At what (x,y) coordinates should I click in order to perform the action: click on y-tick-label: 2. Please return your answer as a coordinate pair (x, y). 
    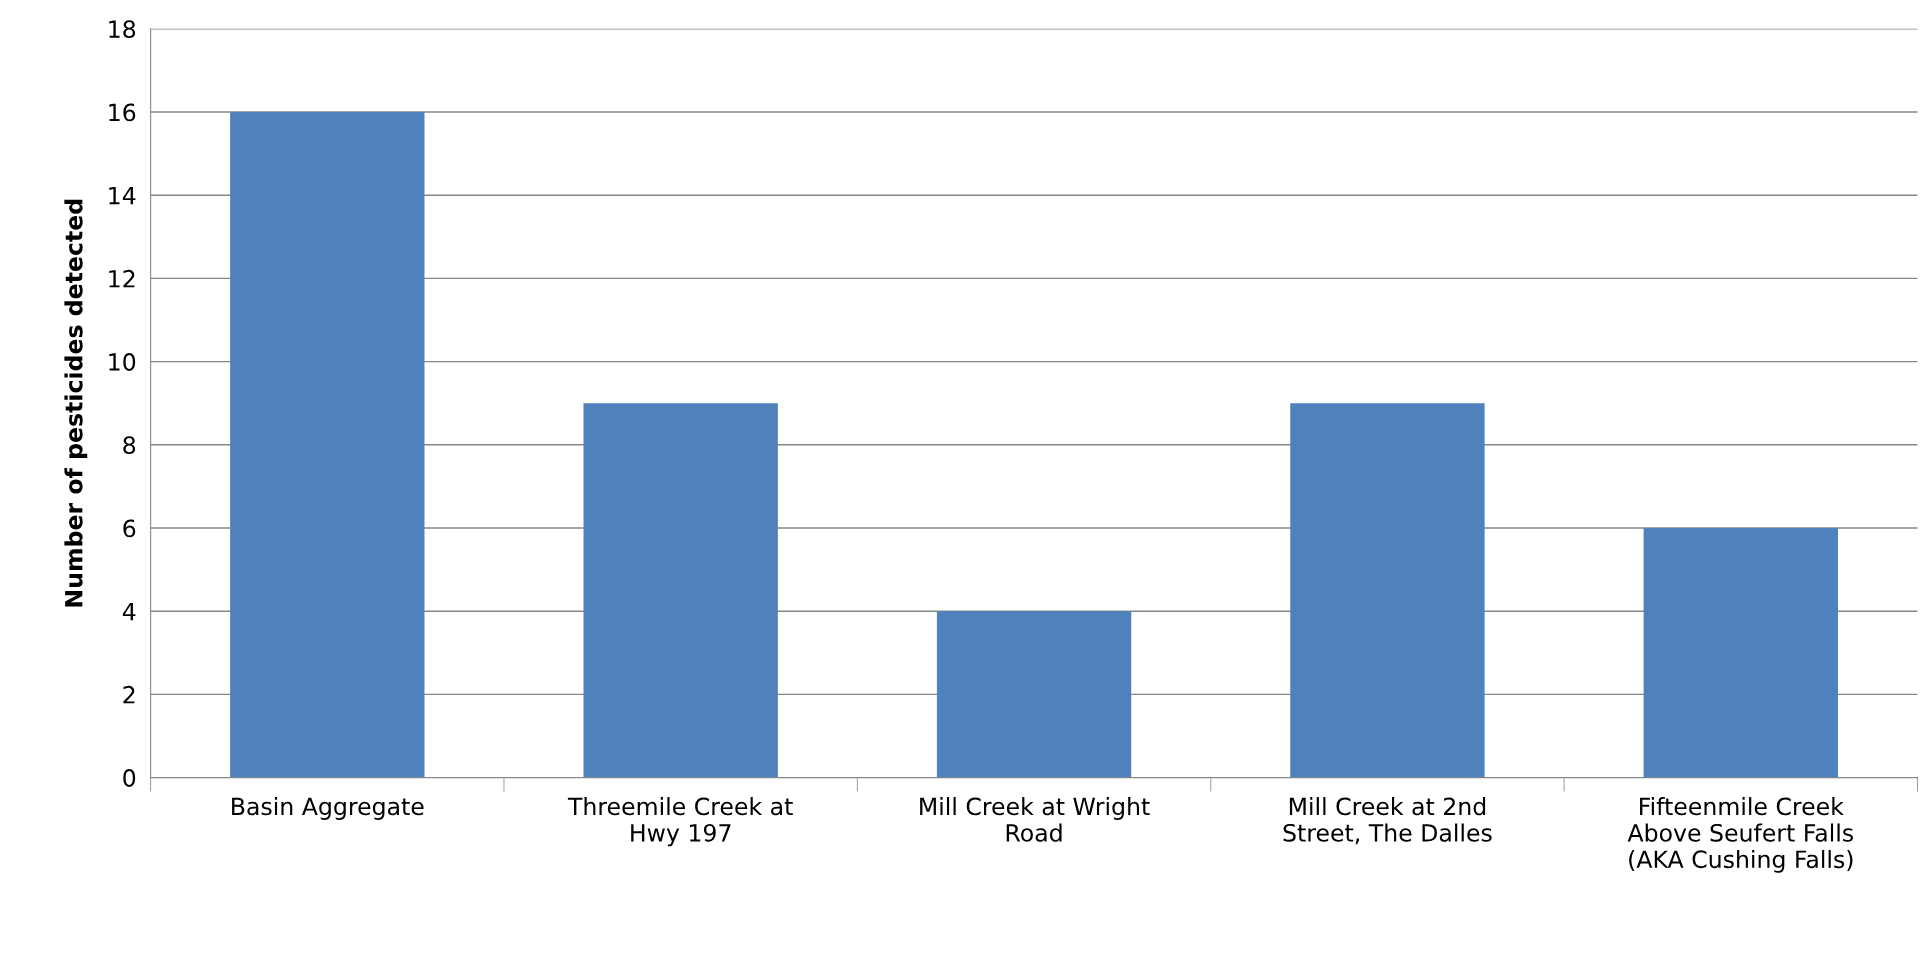
    Looking at the image, I should click on (129, 694).